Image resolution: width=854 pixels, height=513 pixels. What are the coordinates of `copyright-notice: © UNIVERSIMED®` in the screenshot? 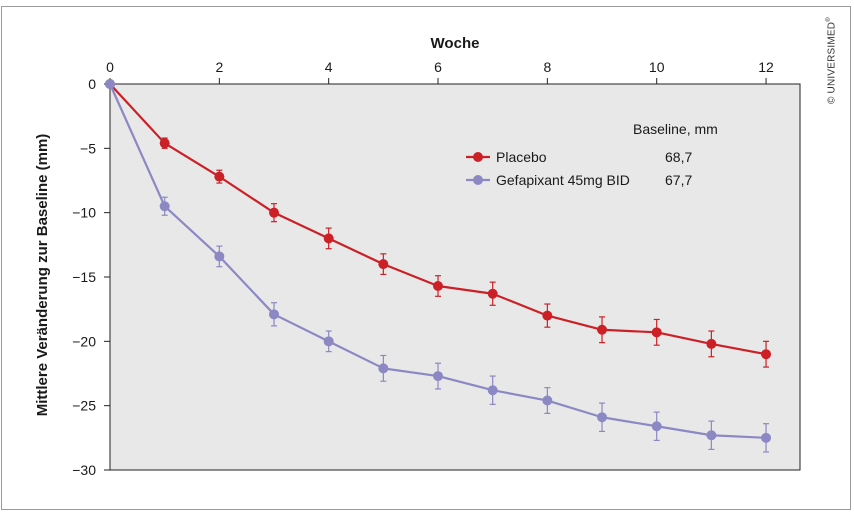 It's located at (831, 60).